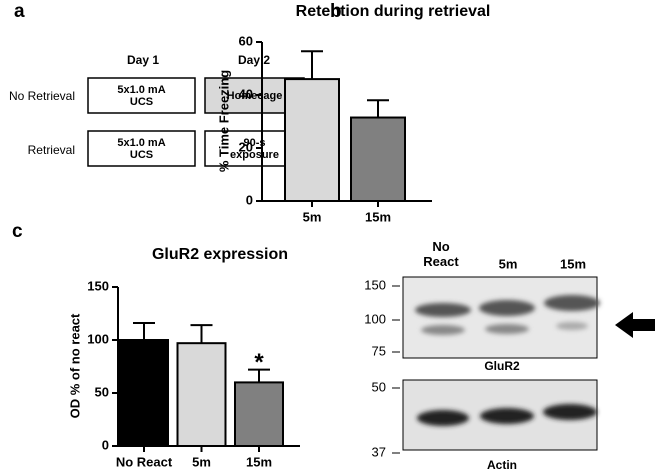 Image resolution: width=656 pixels, height=474 pixels. Describe the element at coordinates (573, 263) in the screenshot. I see `lane-label: 15m` at that location.